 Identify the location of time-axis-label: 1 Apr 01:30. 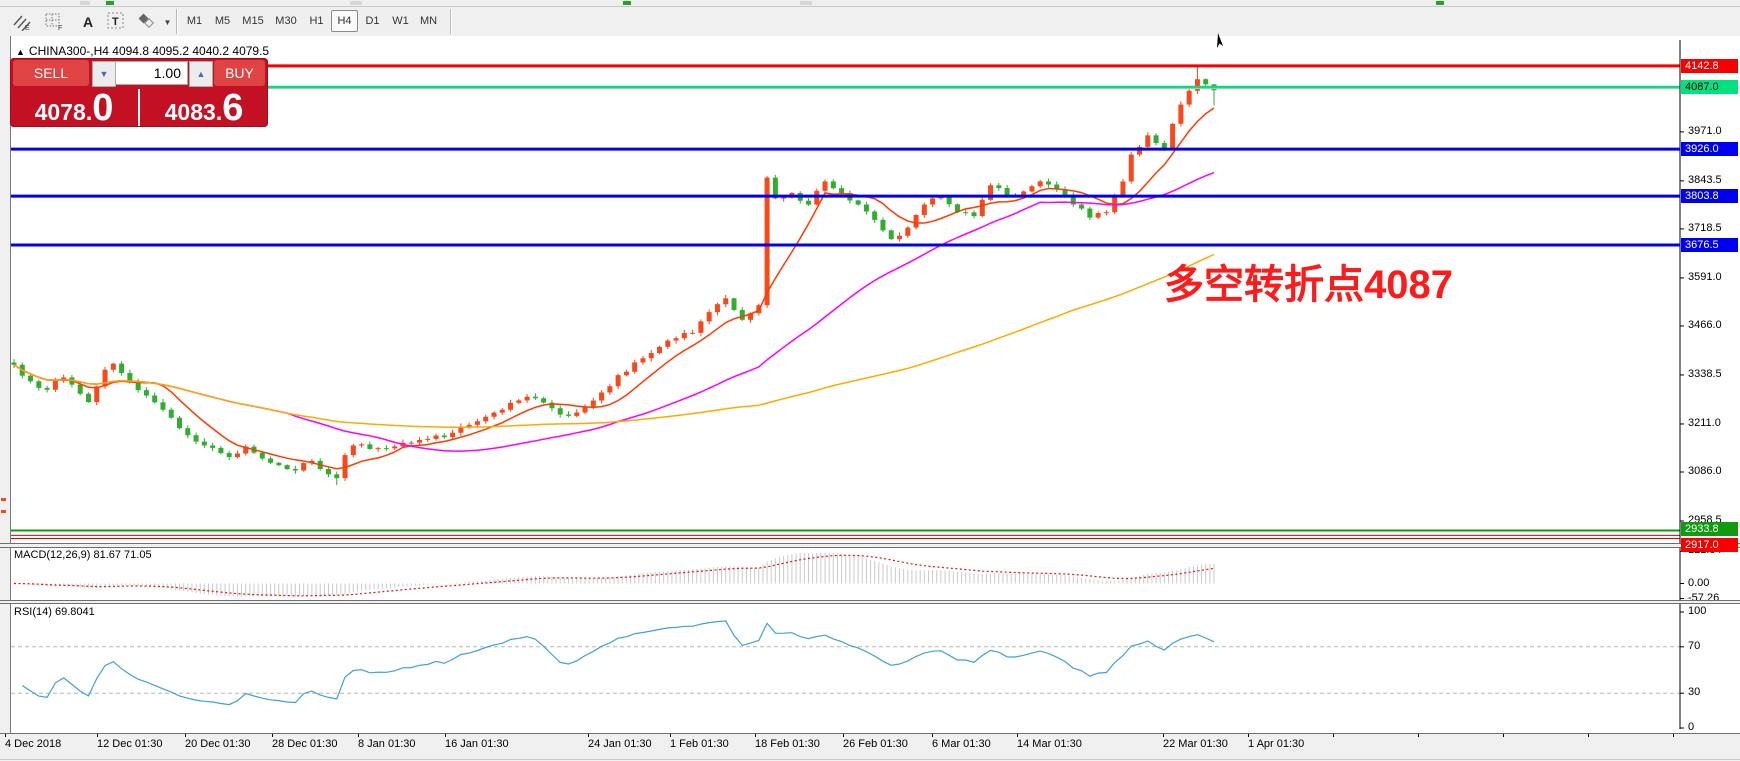
(1276, 744).